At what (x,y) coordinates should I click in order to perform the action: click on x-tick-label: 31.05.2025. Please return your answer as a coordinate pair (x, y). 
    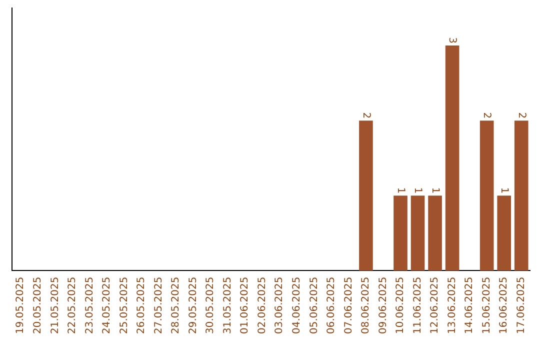
    Looking at the image, I should click on (228, 305).